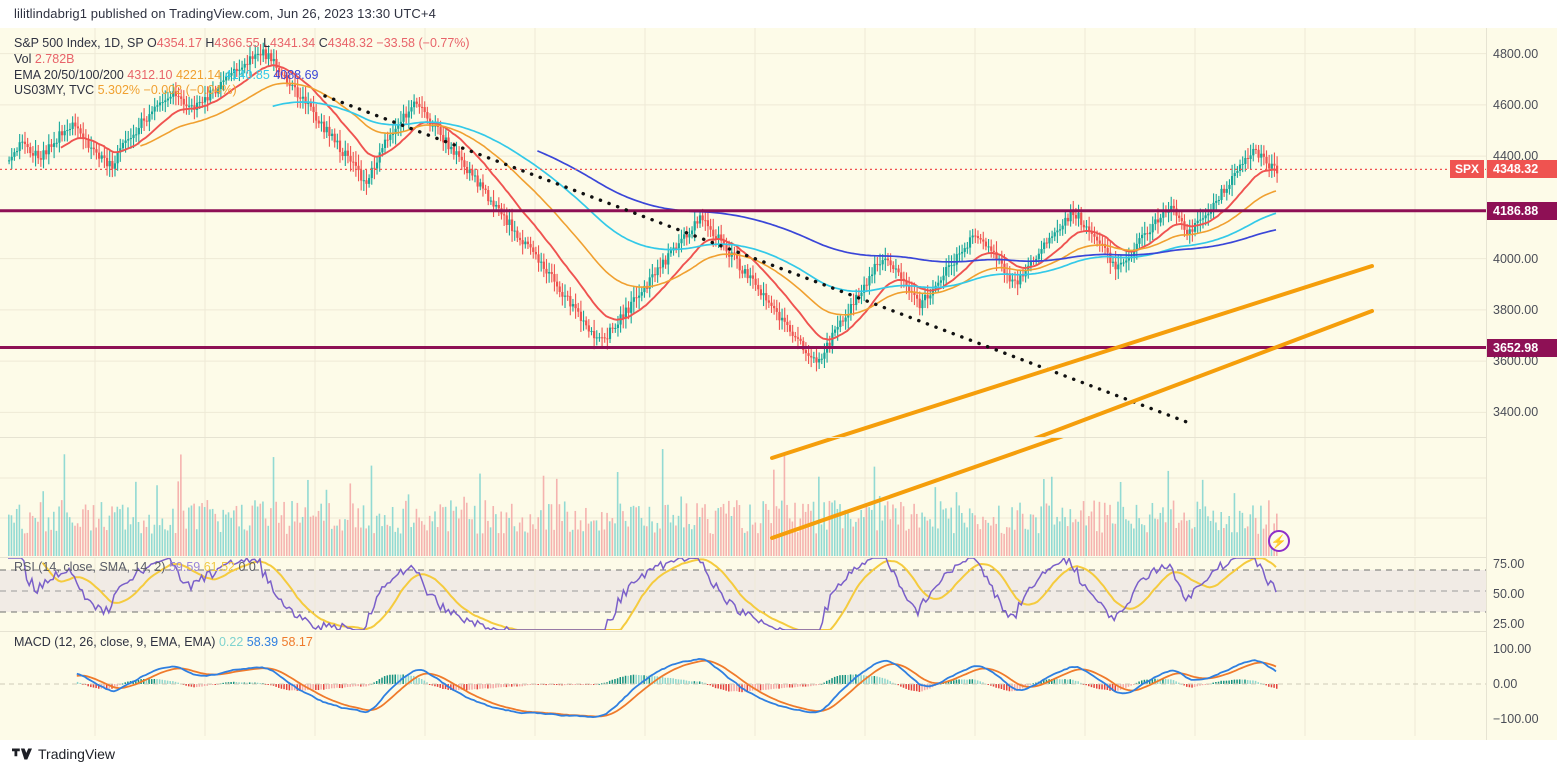  Describe the element at coordinates (743, 684) in the screenshot. I see `macd-pane` at that location.